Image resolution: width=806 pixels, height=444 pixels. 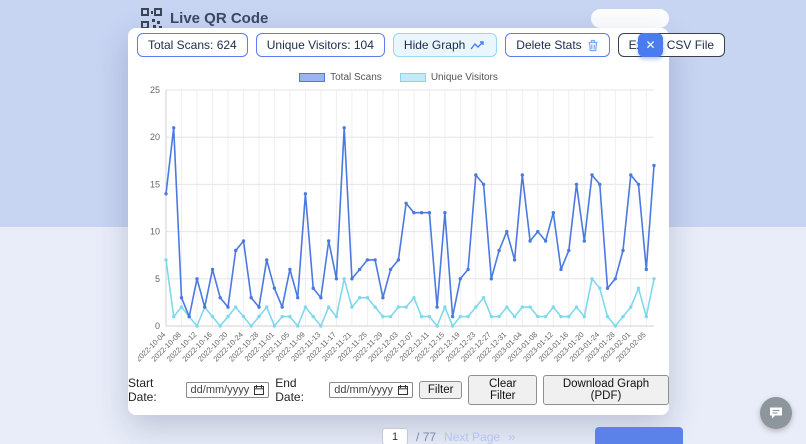 I want to click on delete-stats-button: Delete Stats, so click(x=557, y=45).